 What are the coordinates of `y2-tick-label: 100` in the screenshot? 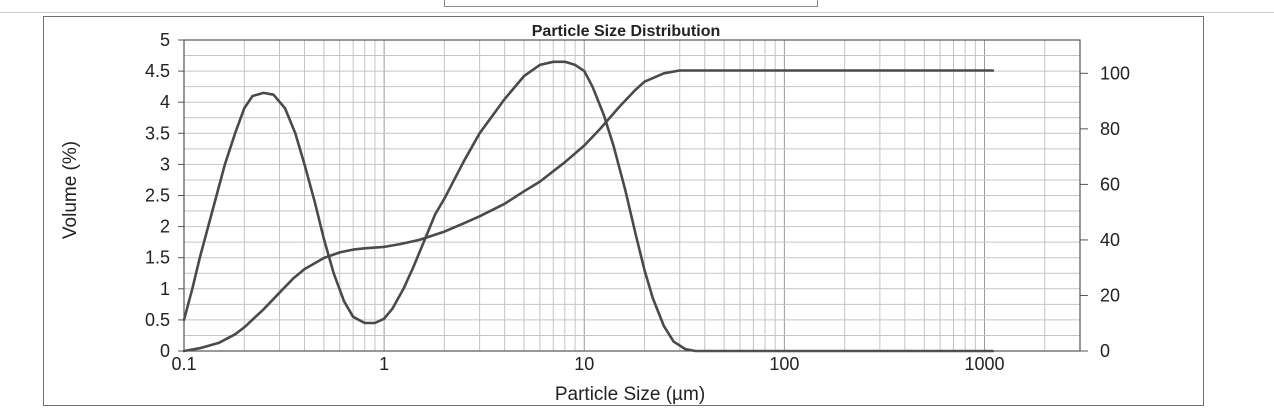 It's located at (1115, 73).